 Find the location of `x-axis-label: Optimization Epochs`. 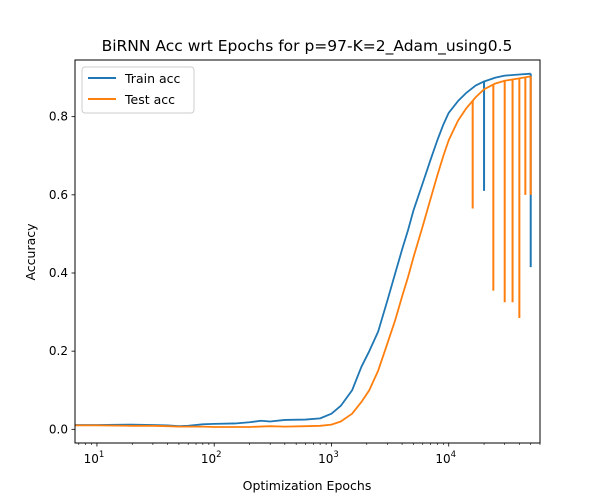

x-axis-label: Optimization Epochs is located at coordinates (307, 485).